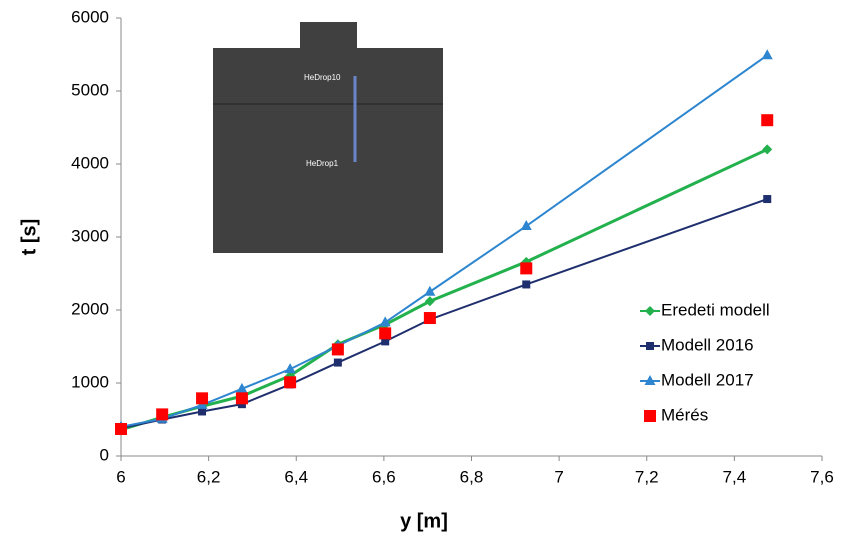 This screenshot has height=540, width=848. What do you see at coordinates (707, 344) in the screenshot?
I see `legend-label: Modell 2016` at bounding box center [707, 344].